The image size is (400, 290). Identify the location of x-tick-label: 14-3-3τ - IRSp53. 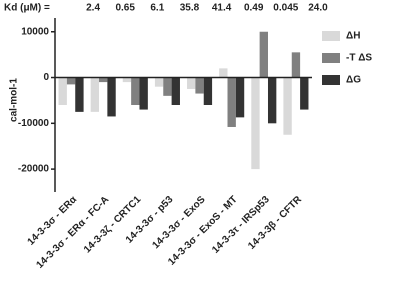
(241, 225).